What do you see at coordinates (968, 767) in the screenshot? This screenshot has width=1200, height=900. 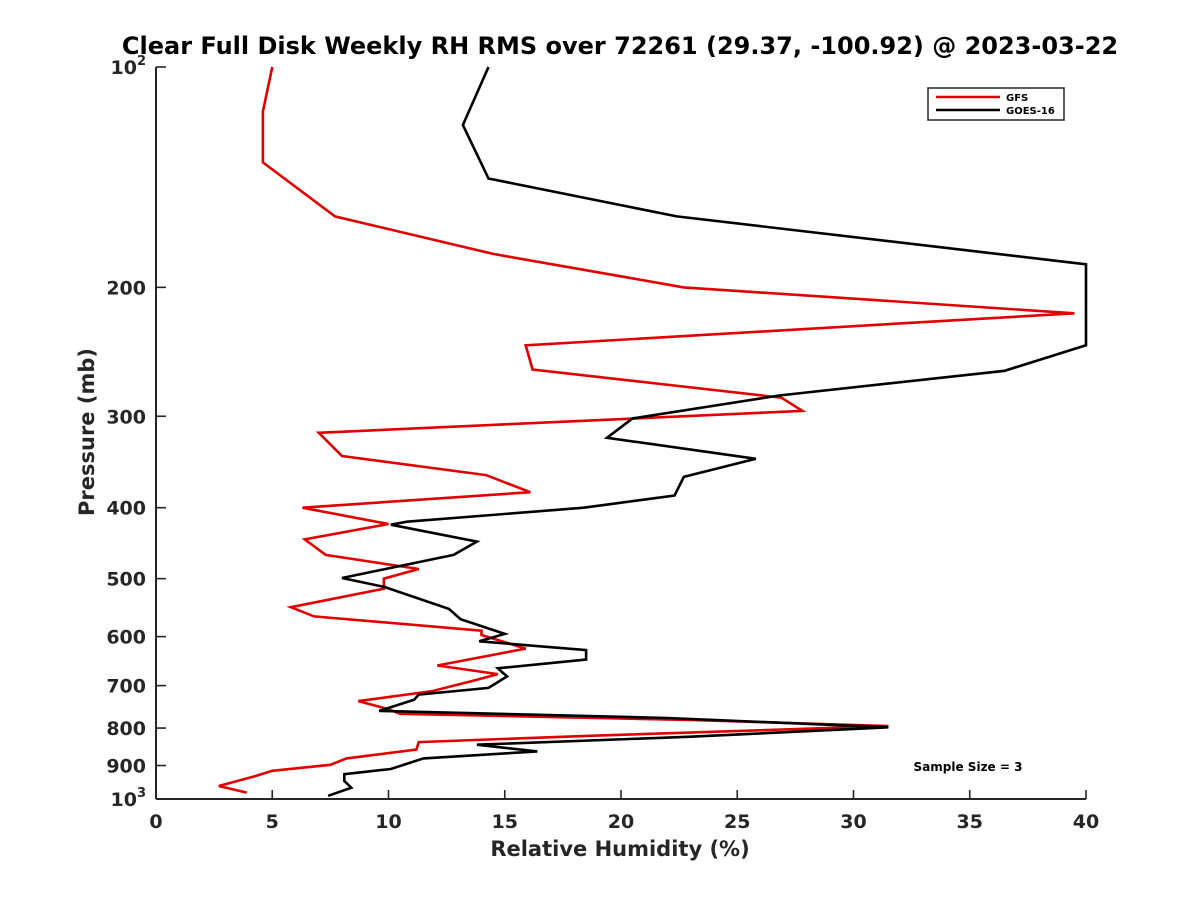 I see `sample-size-annotation: Sample Size = 3` at bounding box center [968, 767].